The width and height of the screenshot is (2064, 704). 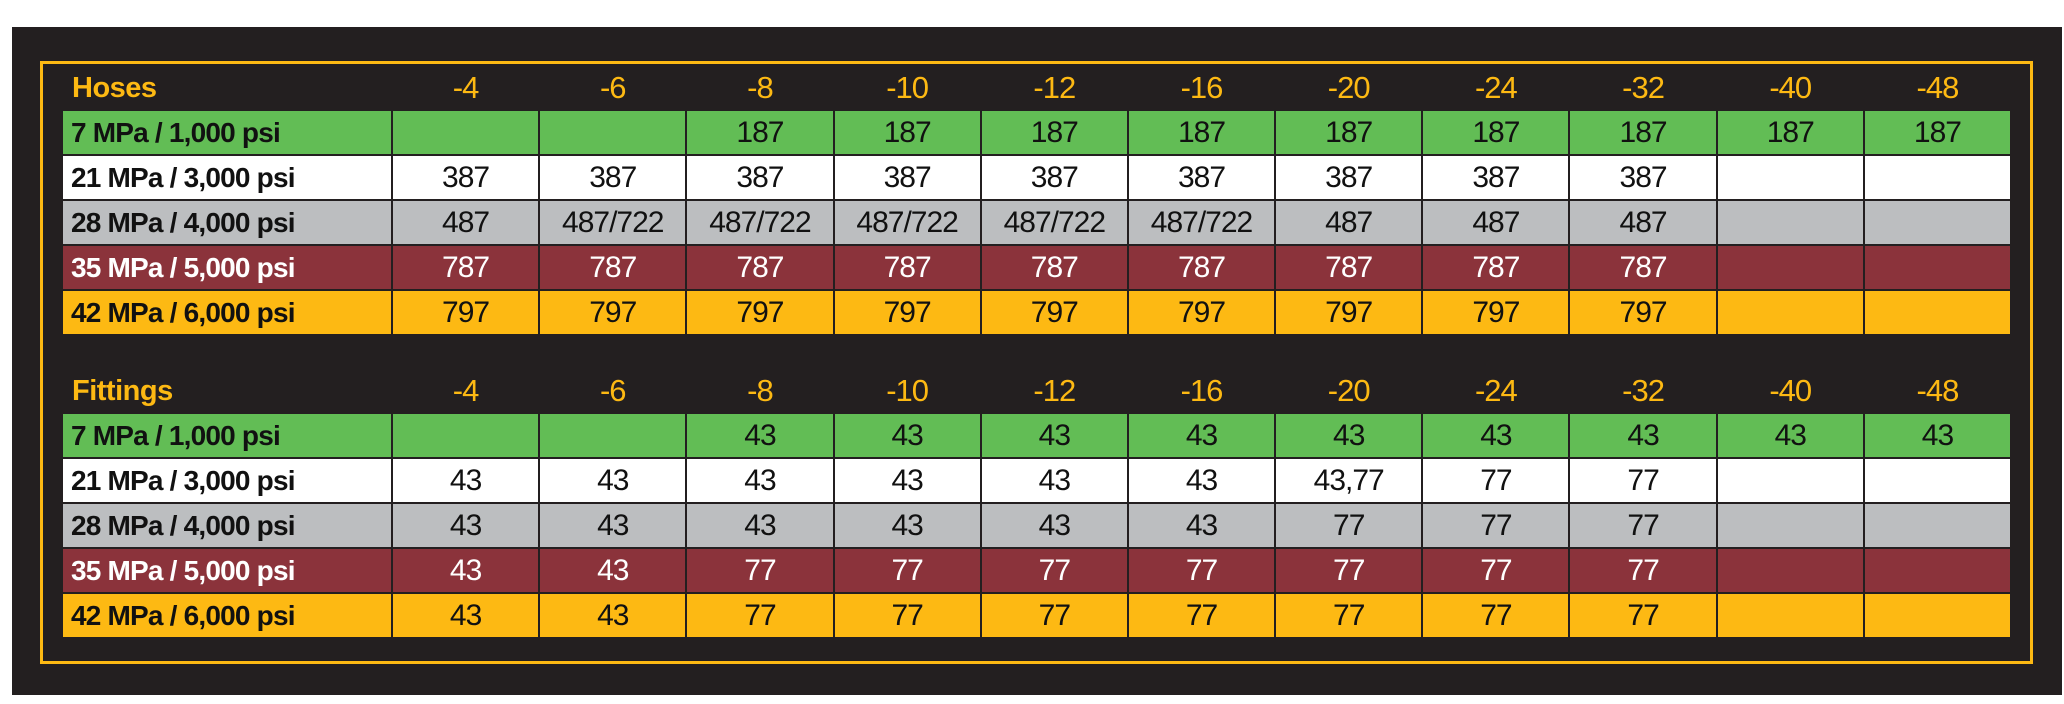 I want to click on table-row: 35 MPa / 5,000 psi 43 43 77 77 77 77 77 77 77, so click(x=1037, y=570).